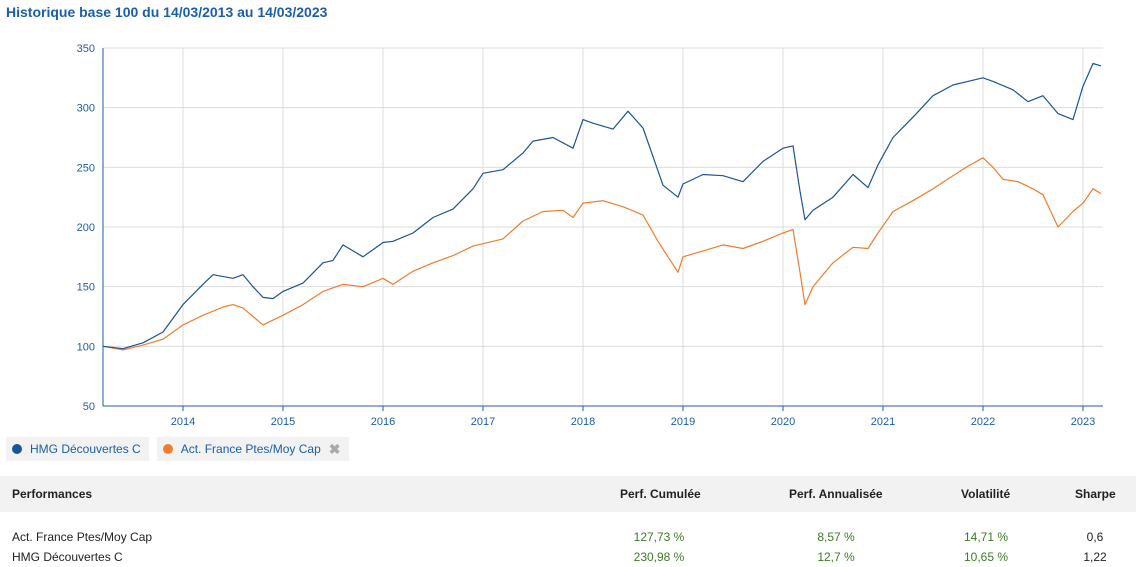  I want to click on y-tick-label: 200, so click(86, 228).